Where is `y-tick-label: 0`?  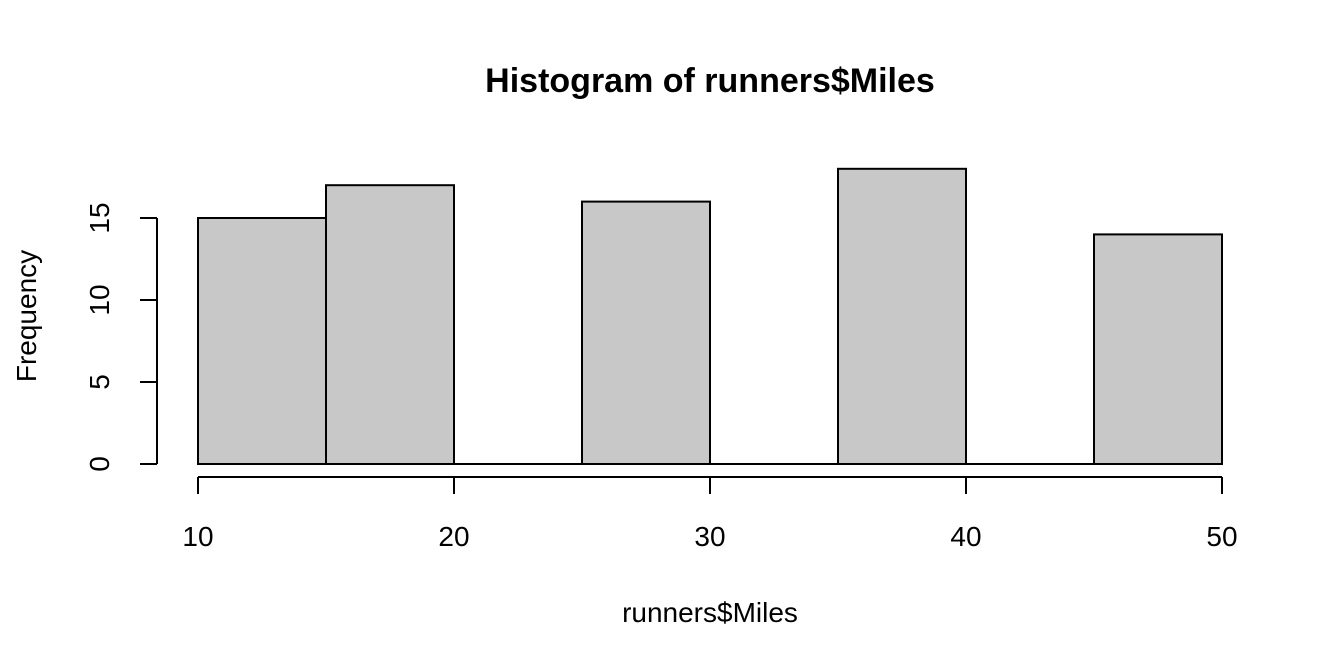 y-tick-label: 0 is located at coordinates (99, 464).